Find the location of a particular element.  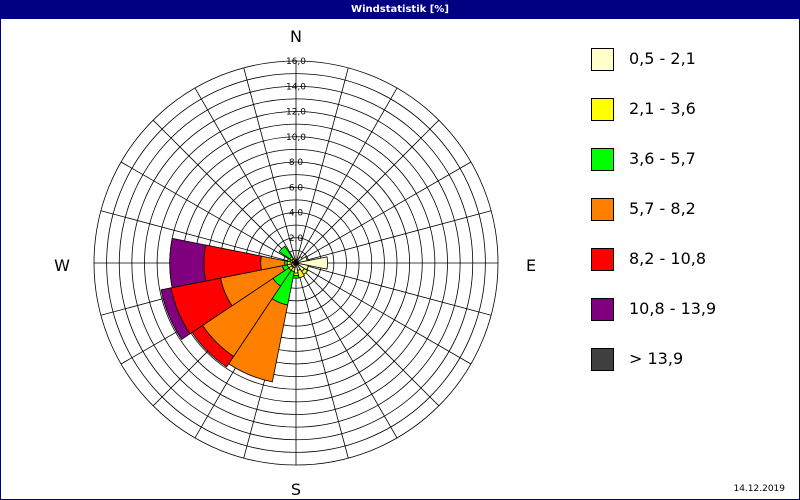

legend-item: 2,1 - 3,6 is located at coordinates (691, 110).